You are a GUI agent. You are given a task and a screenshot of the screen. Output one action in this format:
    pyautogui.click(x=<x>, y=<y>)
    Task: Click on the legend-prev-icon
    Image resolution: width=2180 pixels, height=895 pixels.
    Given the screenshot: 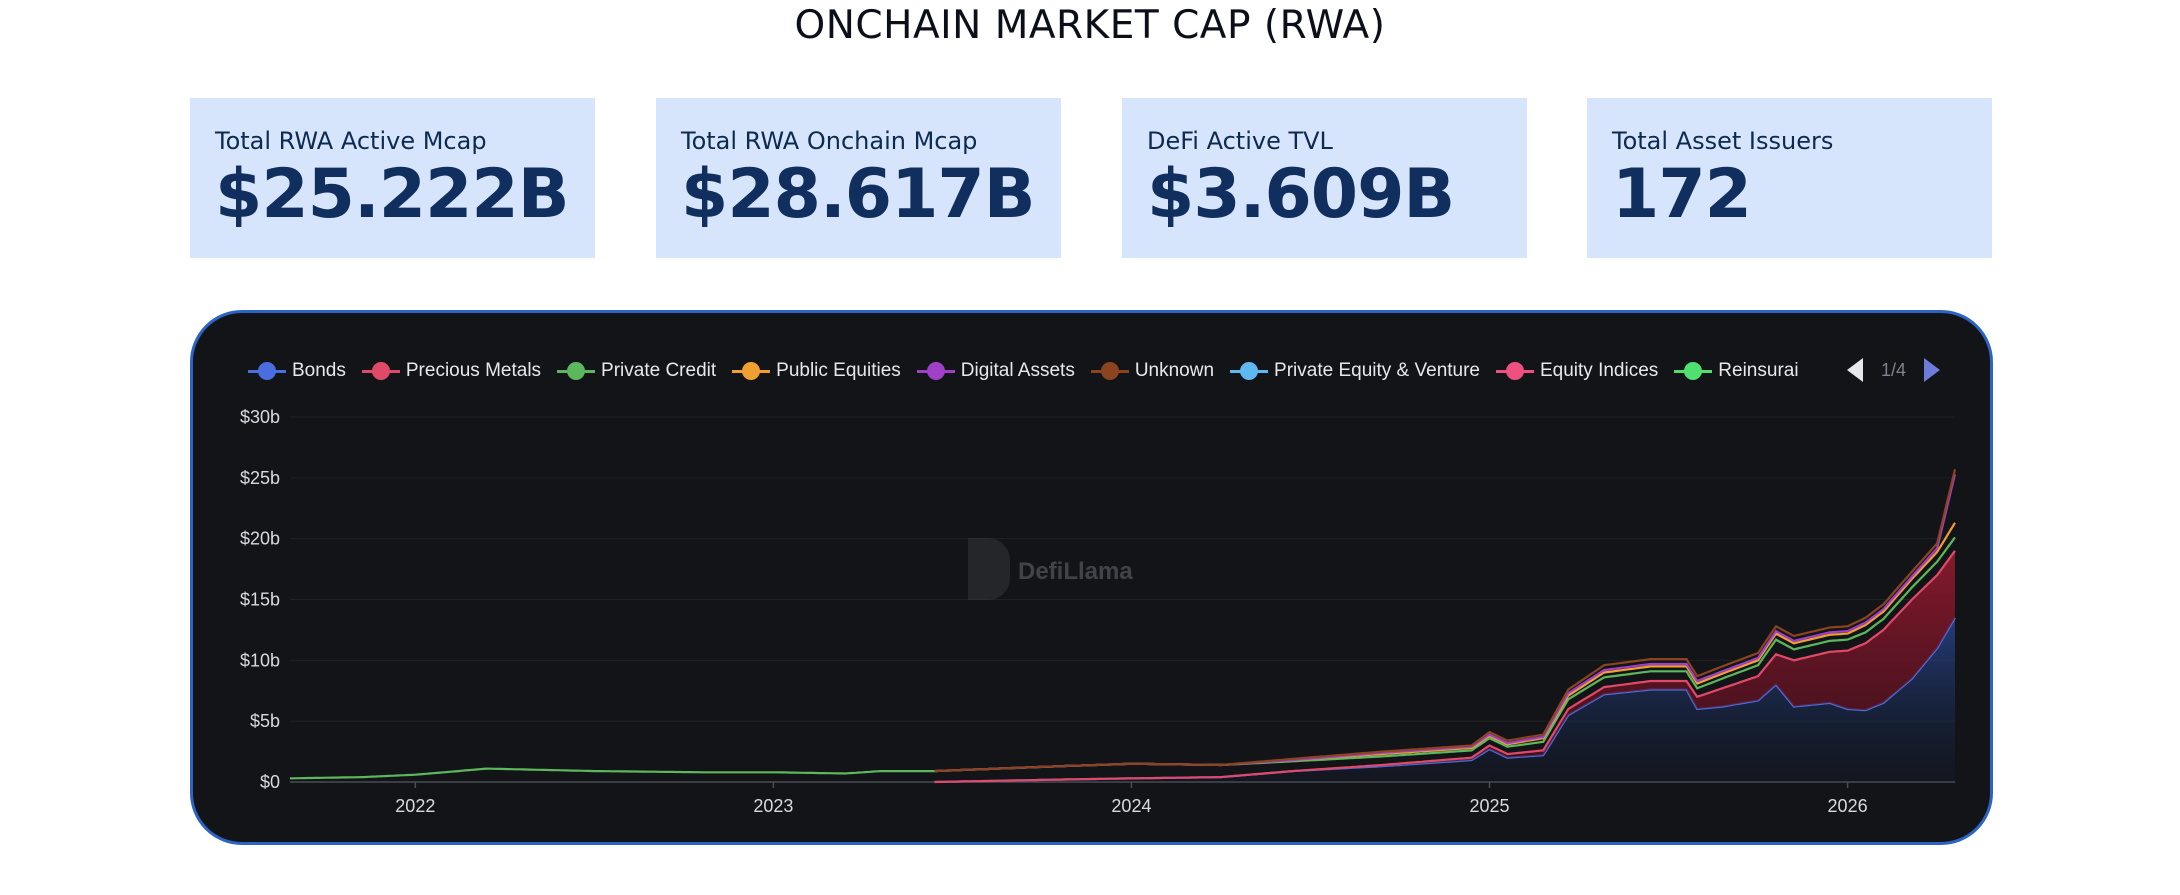 What is the action you would take?
    pyautogui.click(x=1854, y=370)
    